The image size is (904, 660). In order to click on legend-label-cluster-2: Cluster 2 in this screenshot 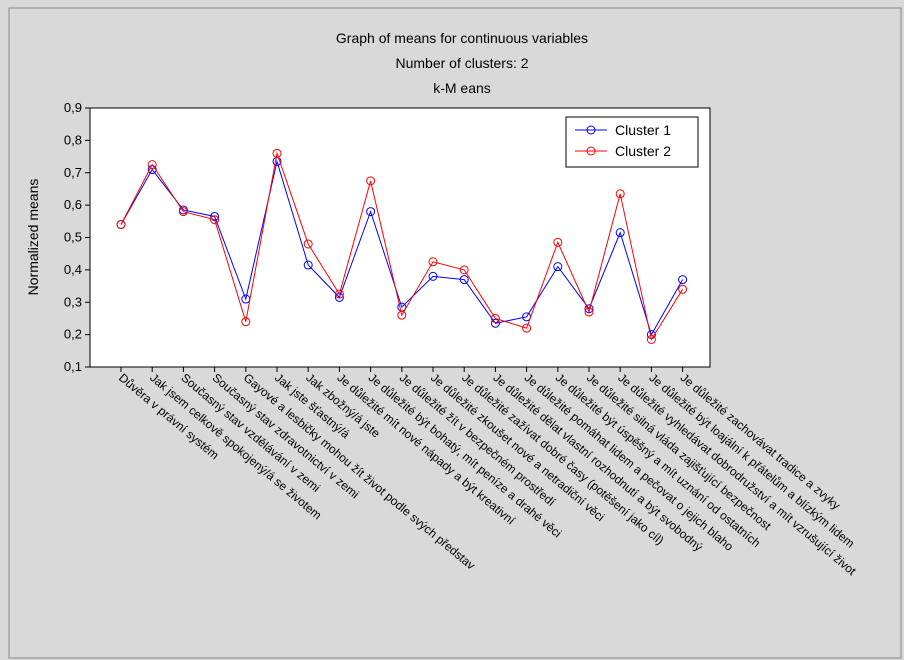, I will do `click(643, 151)`.